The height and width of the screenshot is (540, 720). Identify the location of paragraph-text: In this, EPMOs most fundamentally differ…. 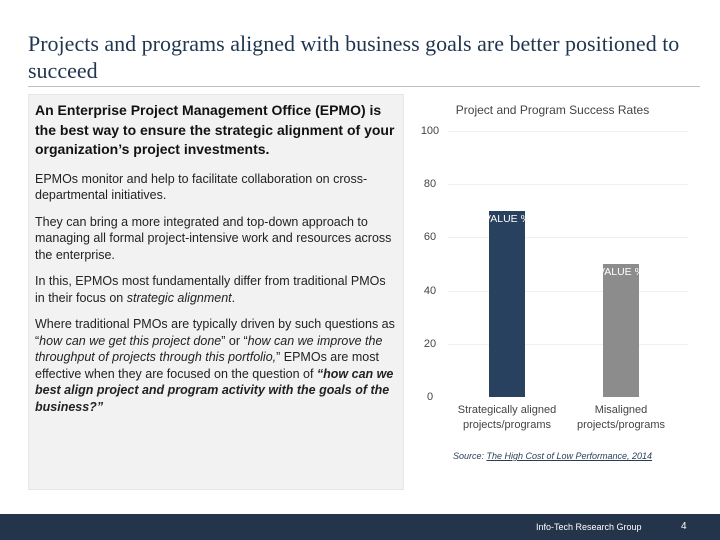
(210, 289).